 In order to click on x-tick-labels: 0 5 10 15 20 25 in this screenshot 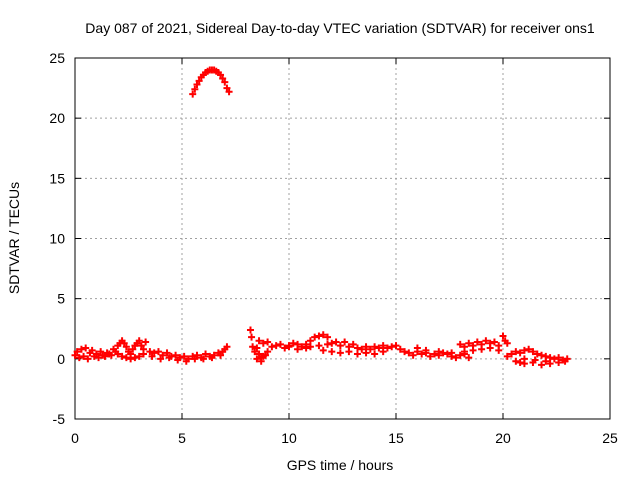, I will do `click(344, 438)`.